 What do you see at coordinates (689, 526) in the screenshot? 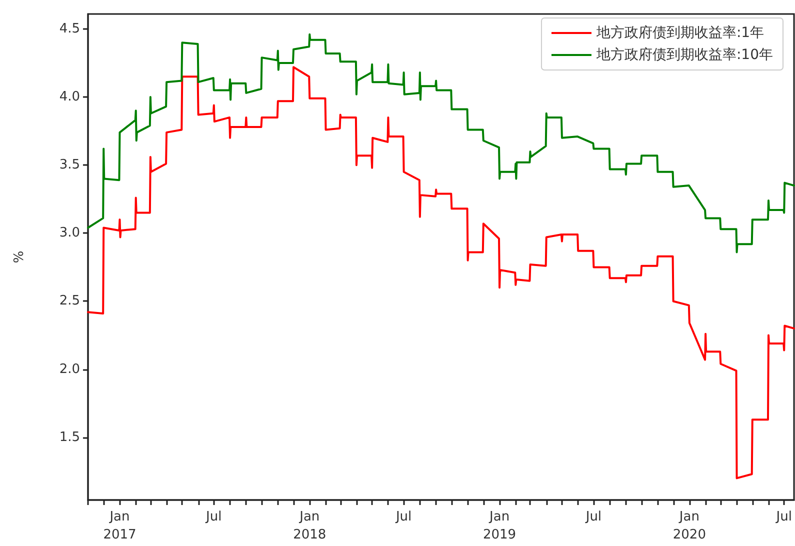
I see `x-tick-label: Jan 2020` at bounding box center [689, 526].